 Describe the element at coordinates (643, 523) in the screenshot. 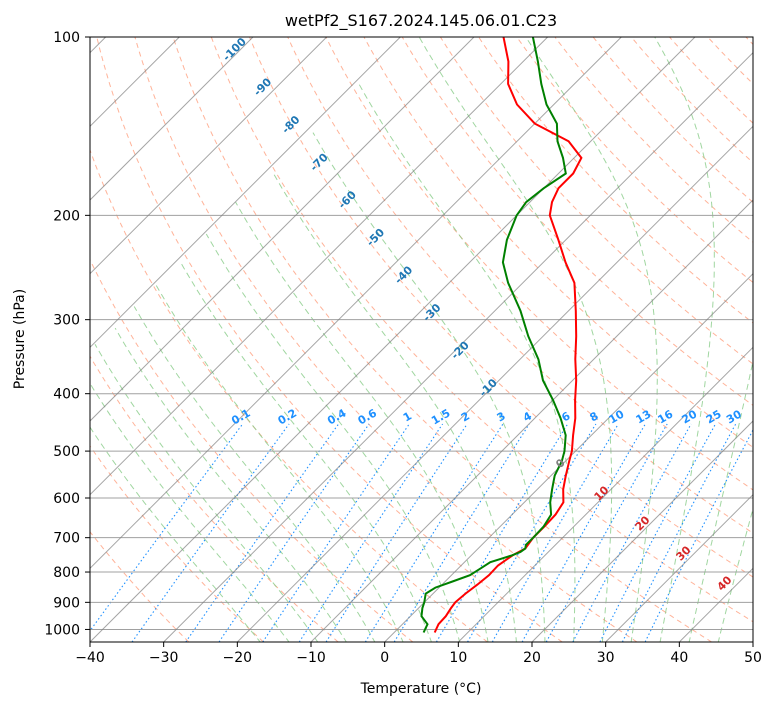

I see `moist-adiabat-label: 20` at that location.